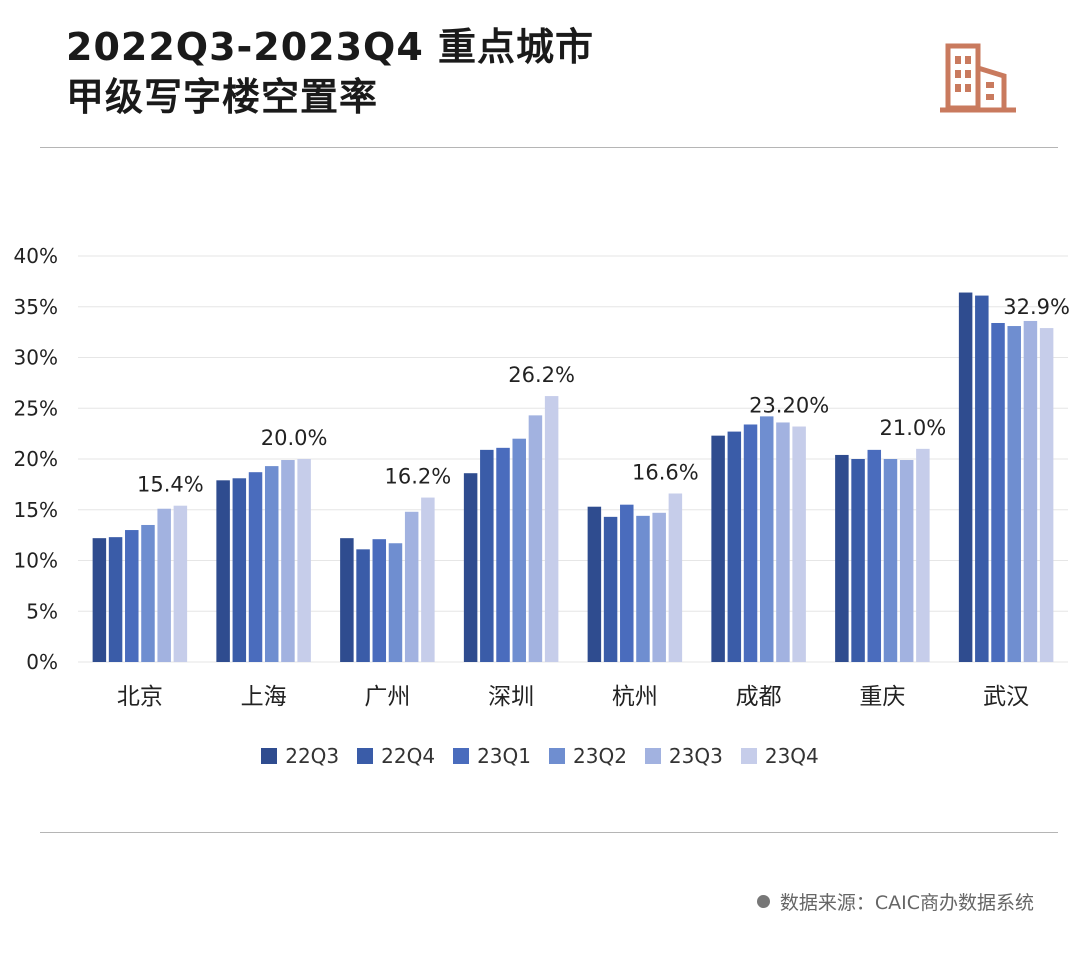 The height and width of the screenshot is (972, 1080). I want to click on category-label: 武汉, so click(1006, 697).